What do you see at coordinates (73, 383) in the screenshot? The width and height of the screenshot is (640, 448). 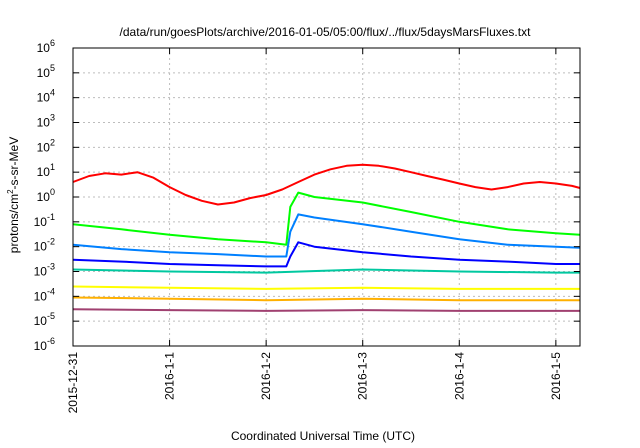 I see `x-tick-label: 2015-12-31` at bounding box center [73, 383].